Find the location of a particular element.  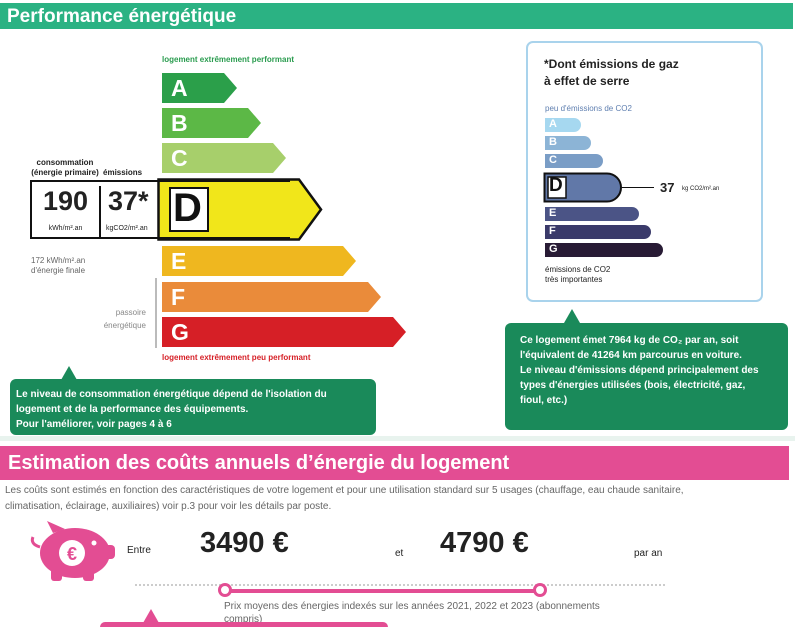

ghg-bottom-label: émissions de CO2 très importantes is located at coordinates (578, 274).